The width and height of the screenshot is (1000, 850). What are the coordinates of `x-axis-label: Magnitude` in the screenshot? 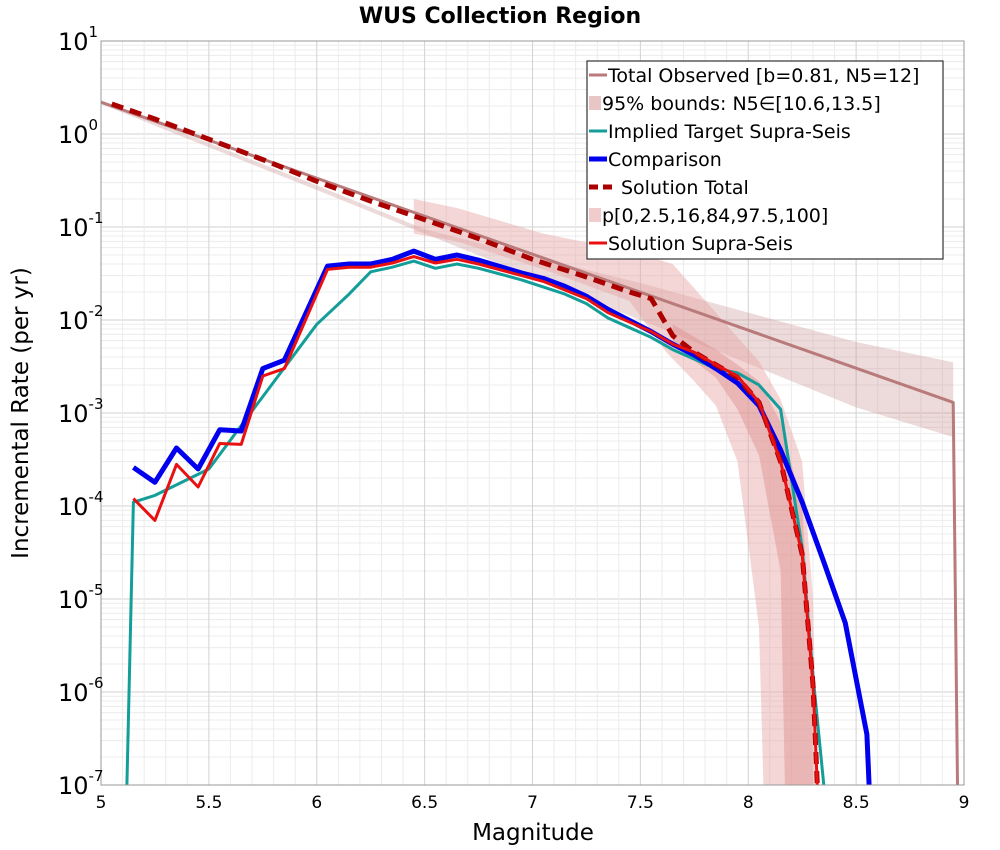 It's located at (533, 833).